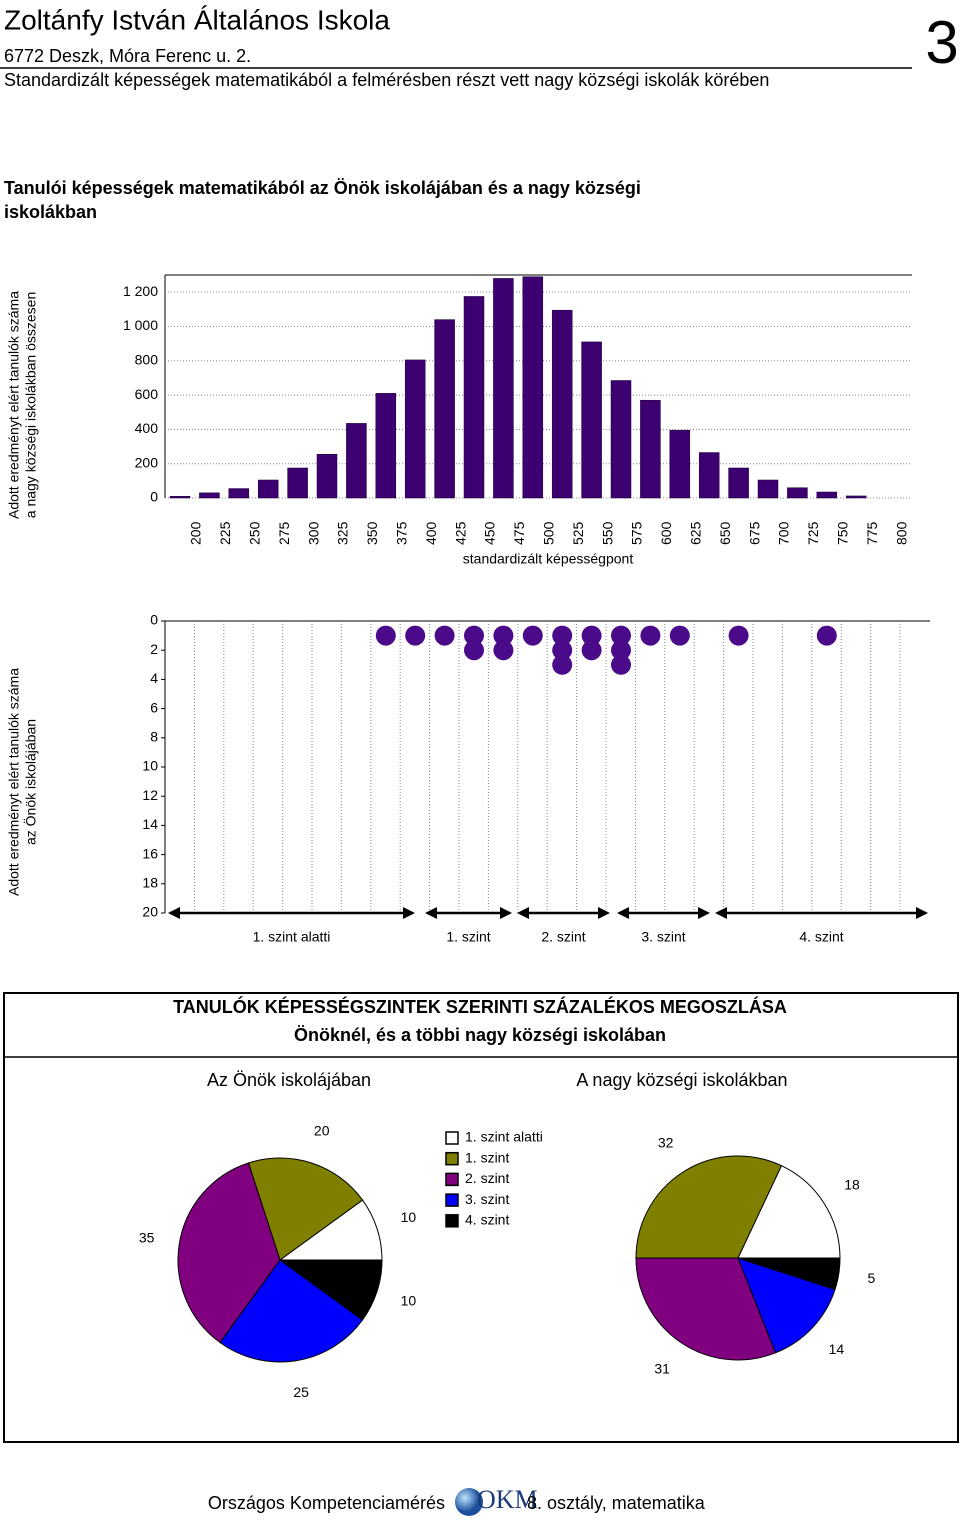  I want to click on pie-title: Az Önök iskolájában, so click(289, 1080).